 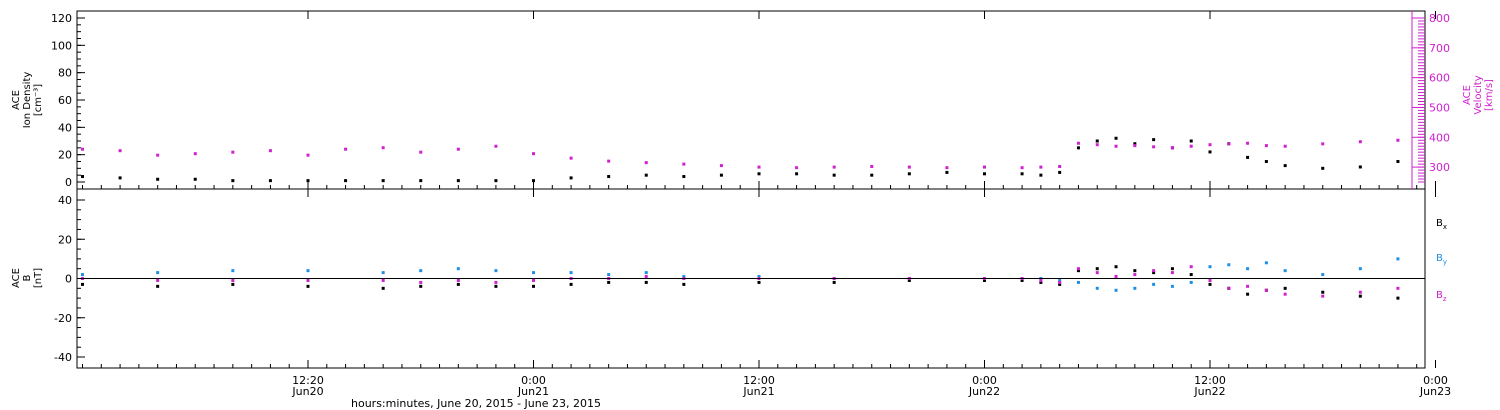 I want to click on density-ylabel-line: ACE, so click(x=16, y=100).